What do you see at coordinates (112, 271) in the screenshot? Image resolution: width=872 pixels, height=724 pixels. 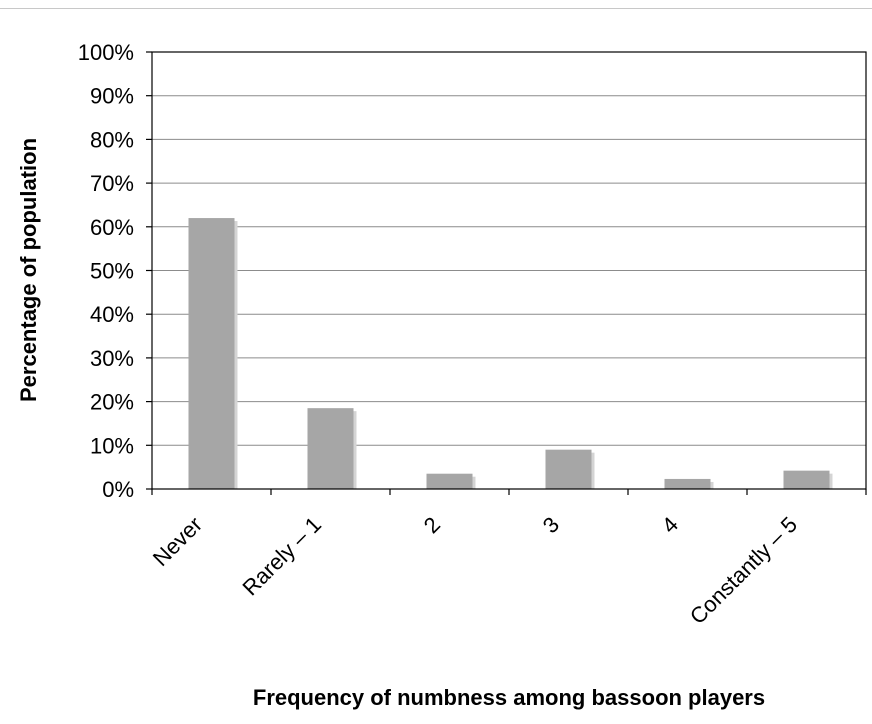 I see `y-tick-label: 50%` at bounding box center [112, 271].